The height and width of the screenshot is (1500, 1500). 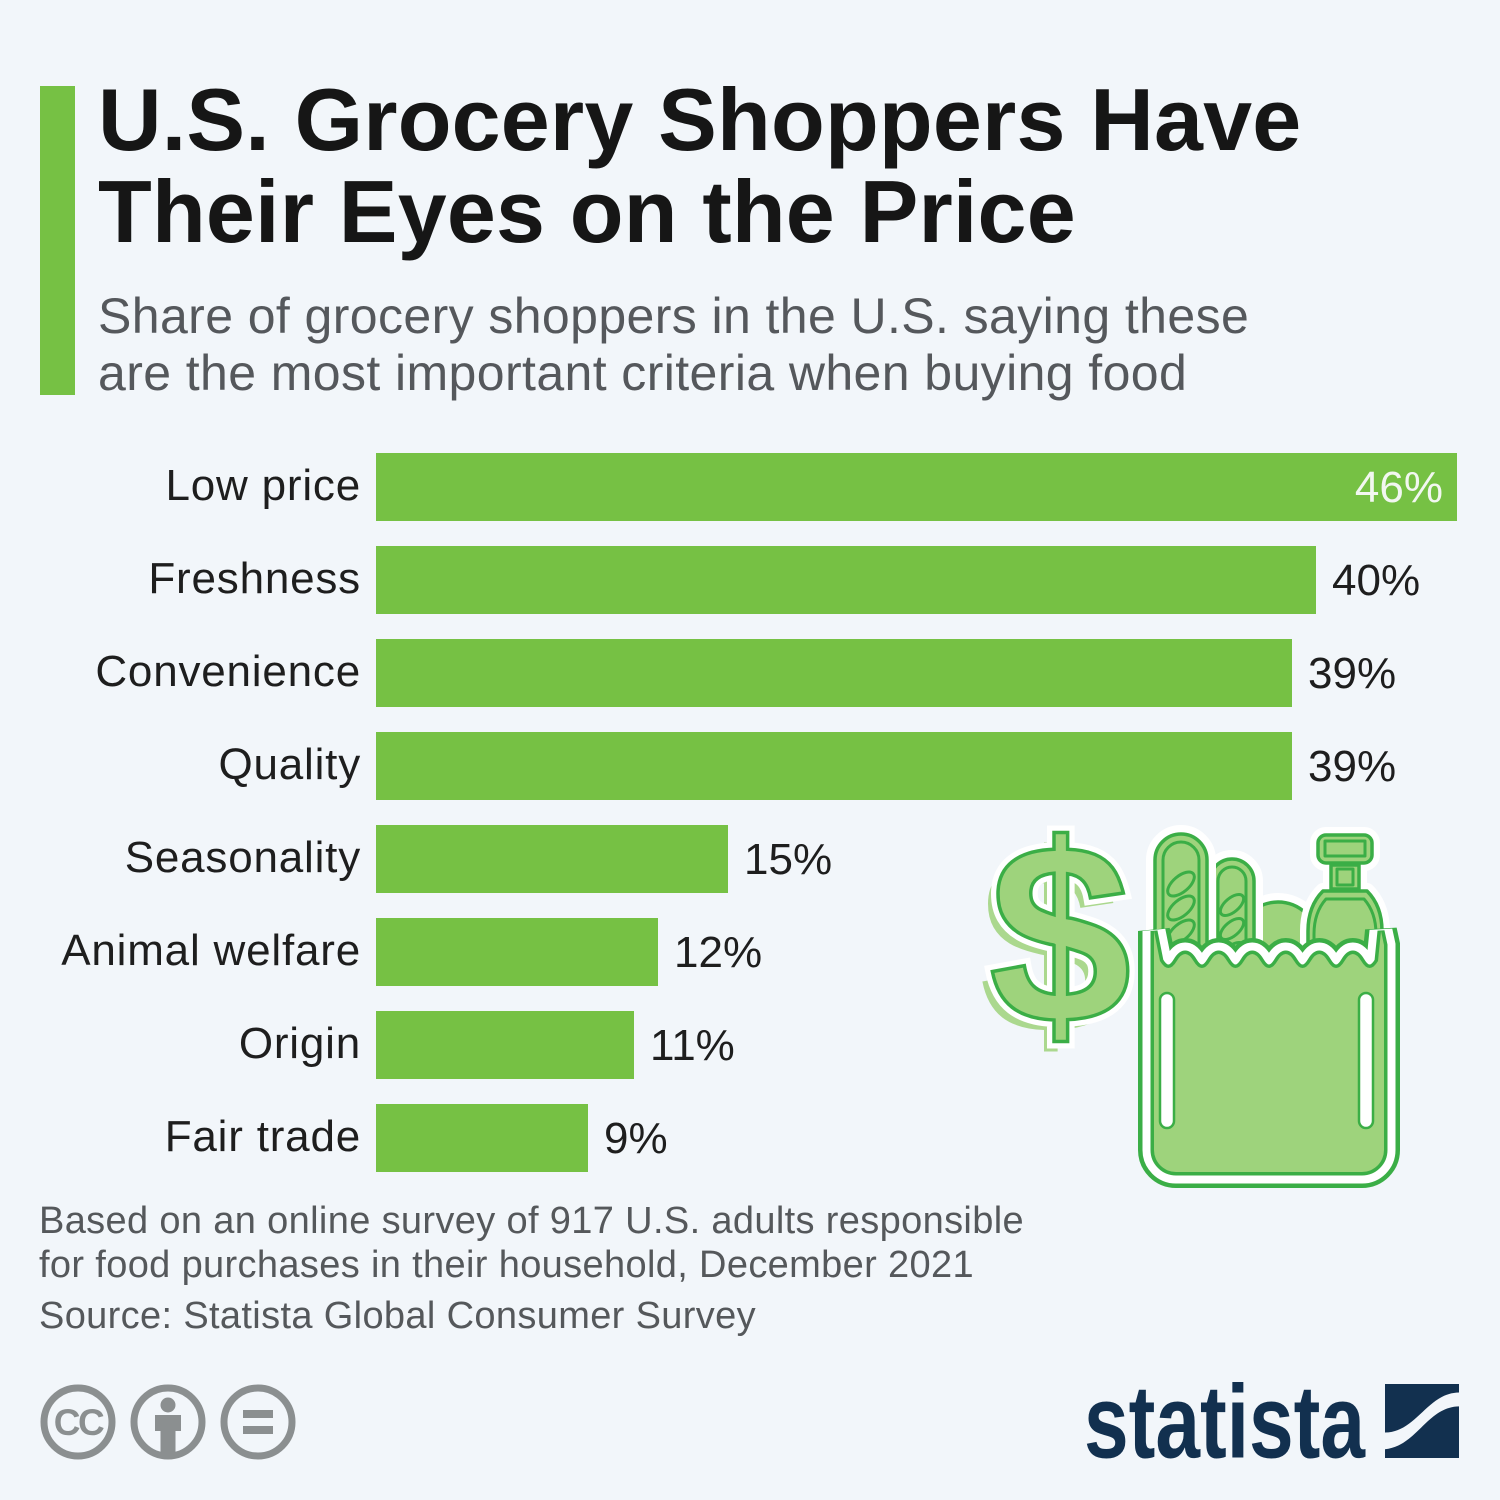 I want to click on svg-text: CC, so click(x=79, y=1422).